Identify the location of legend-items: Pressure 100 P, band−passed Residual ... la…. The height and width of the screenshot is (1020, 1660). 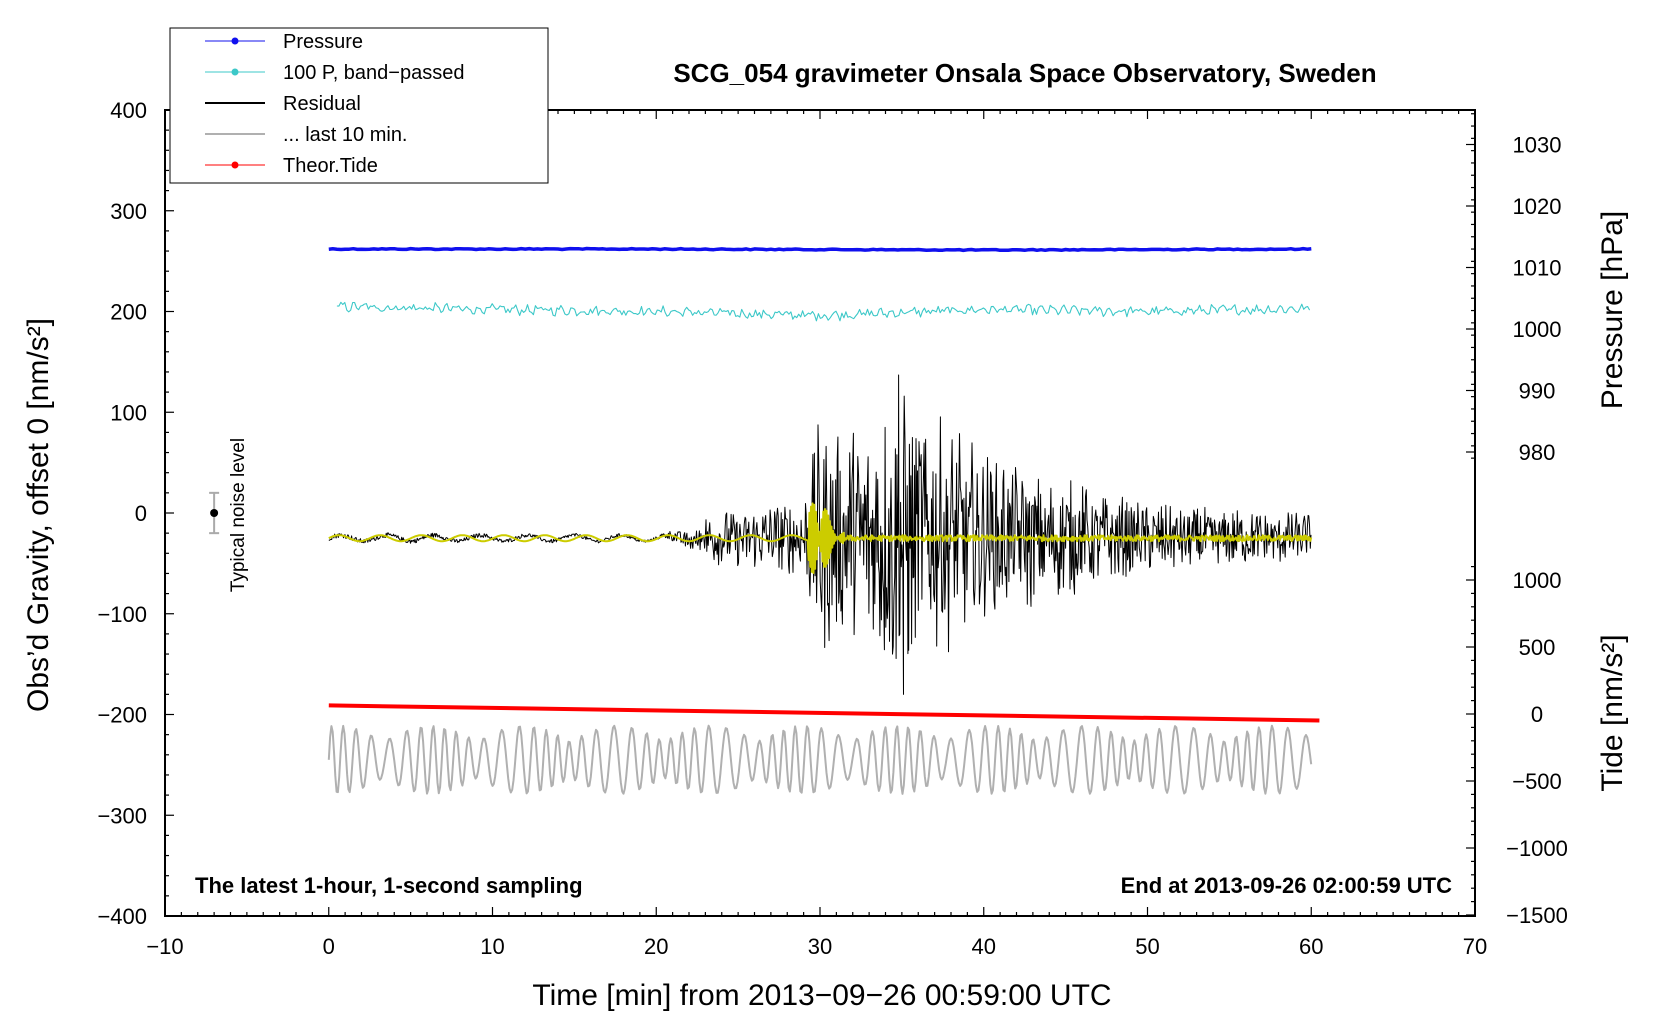
(334, 104).